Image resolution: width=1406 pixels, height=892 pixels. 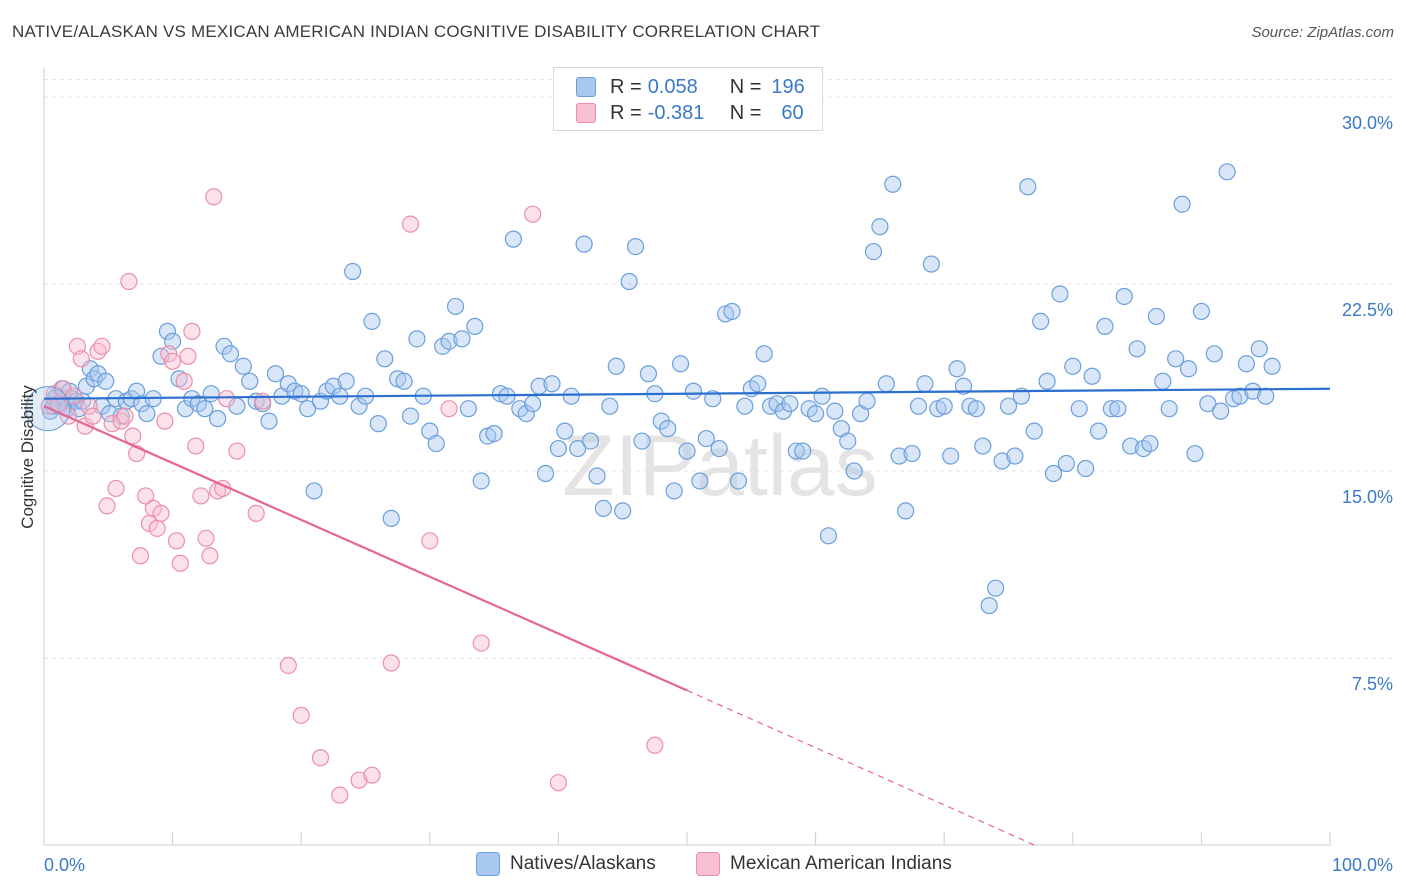 I want to click on n-value-natives: 196, so click(x=788, y=86).